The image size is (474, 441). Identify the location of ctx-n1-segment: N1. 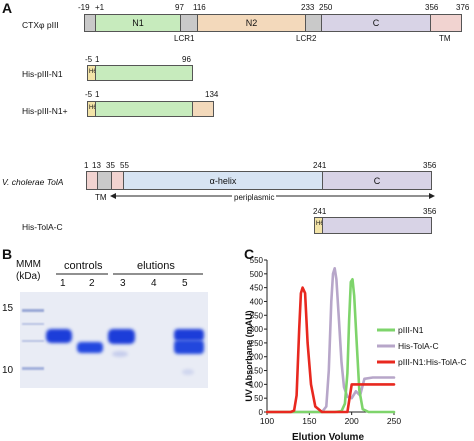
(138, 23).